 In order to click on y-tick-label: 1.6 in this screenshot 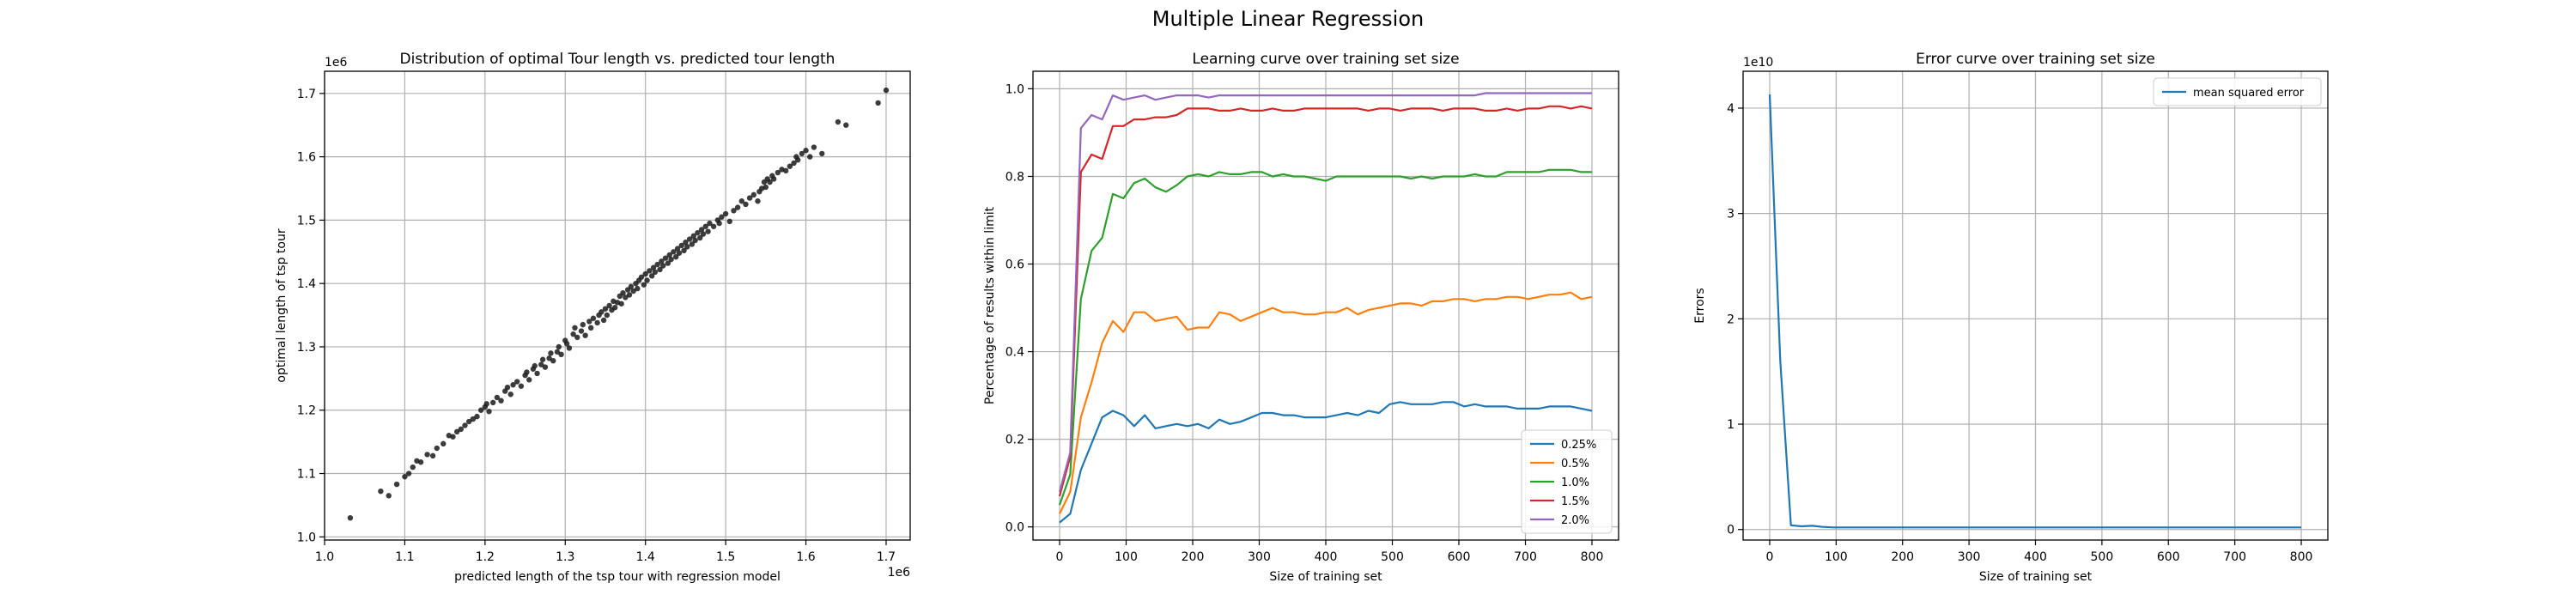, I will do `click(306, 158)`.